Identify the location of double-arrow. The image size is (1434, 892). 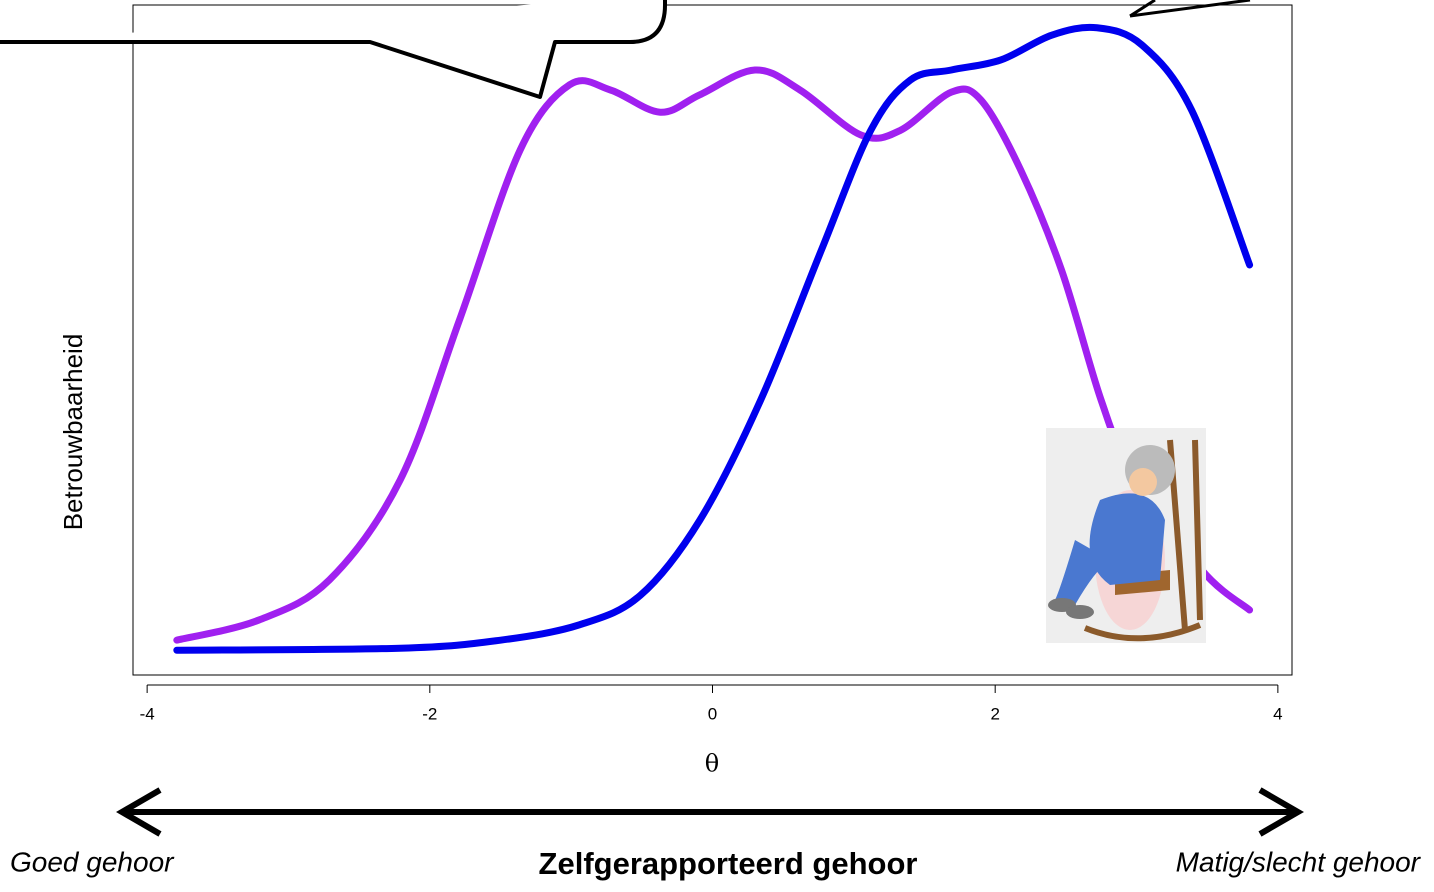
(710, 812).